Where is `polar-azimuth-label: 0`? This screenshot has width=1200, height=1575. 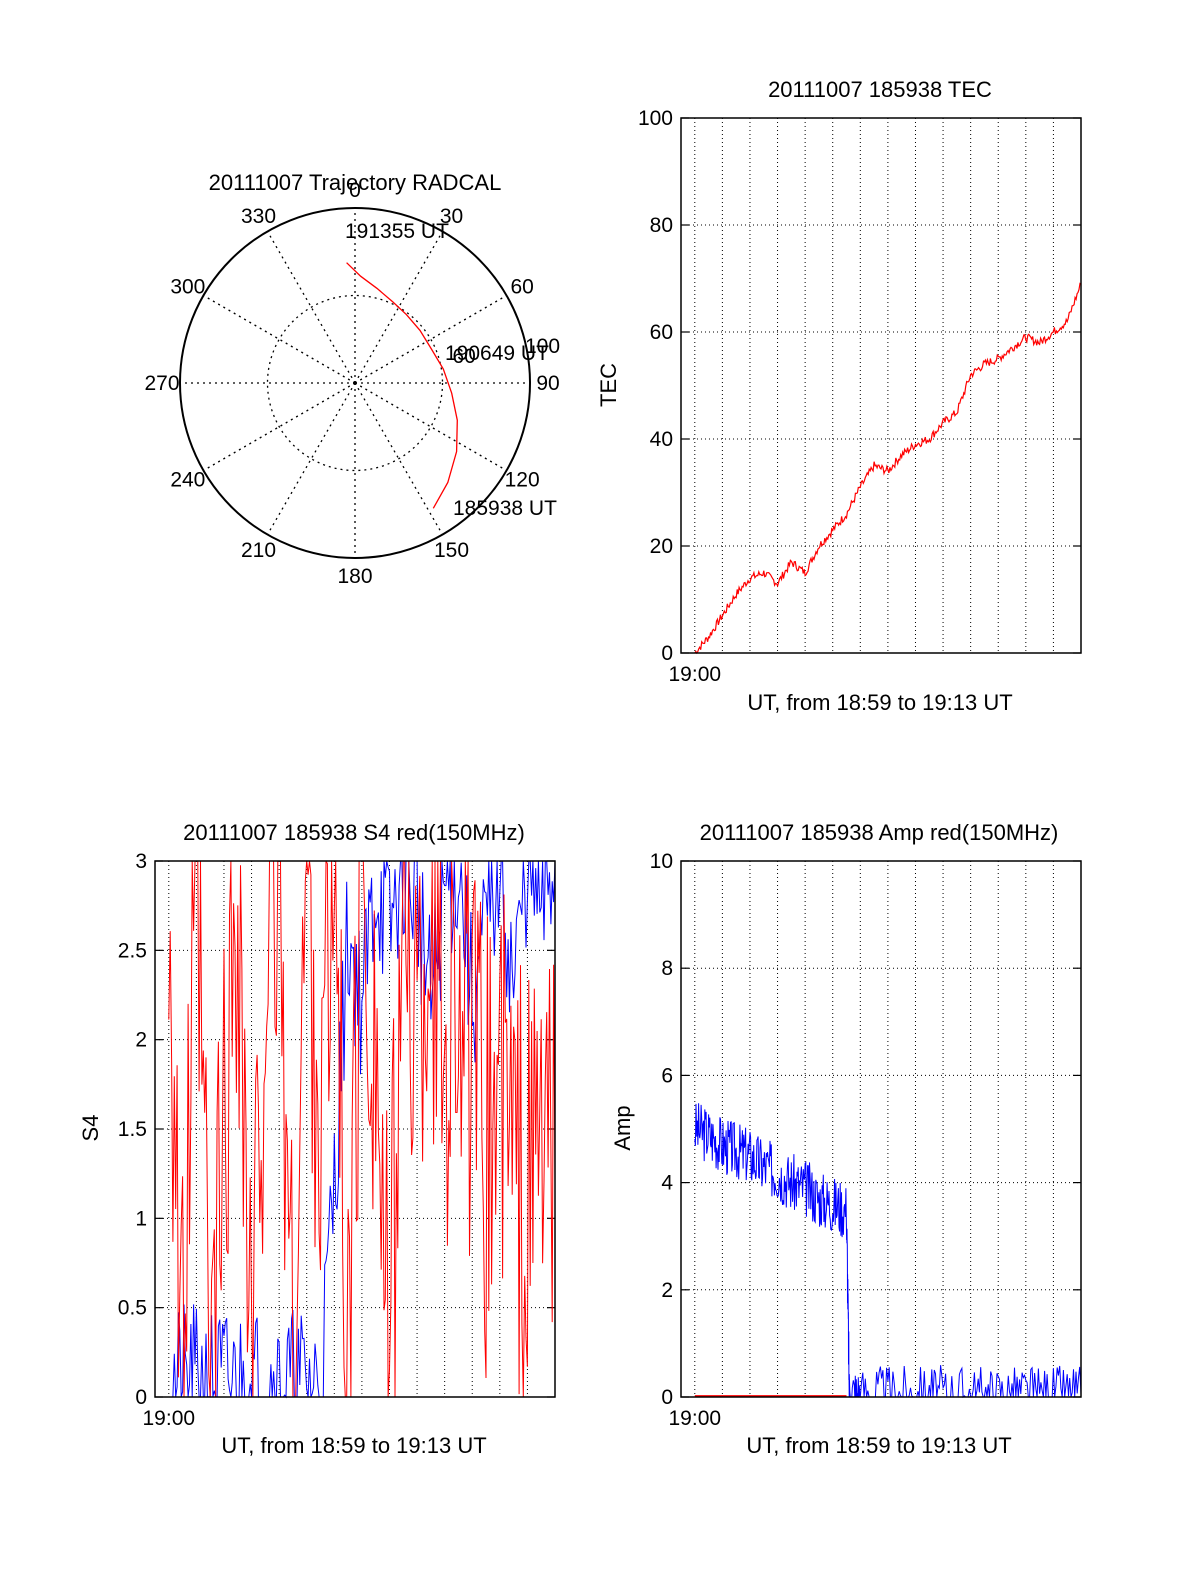 polar-azimuth-label: 0 is located at coordinates (355, 190).